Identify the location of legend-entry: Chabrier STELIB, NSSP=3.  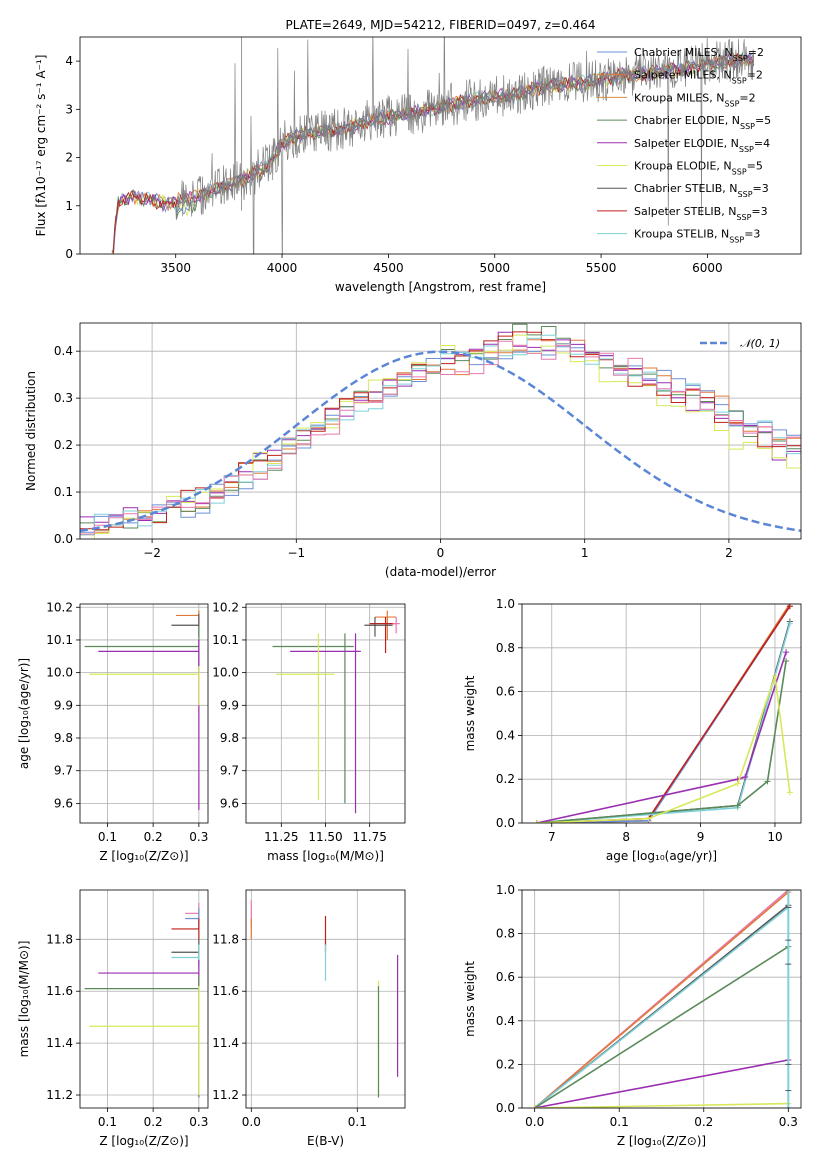
(701, 190).